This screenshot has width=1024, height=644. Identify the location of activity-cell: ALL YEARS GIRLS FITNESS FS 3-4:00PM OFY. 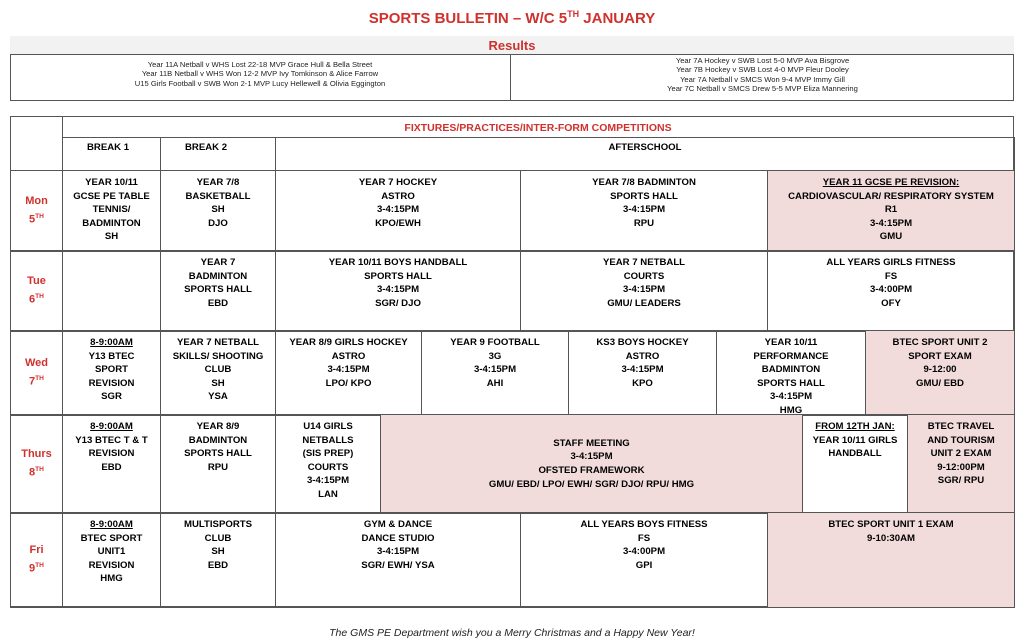
(891, 291).